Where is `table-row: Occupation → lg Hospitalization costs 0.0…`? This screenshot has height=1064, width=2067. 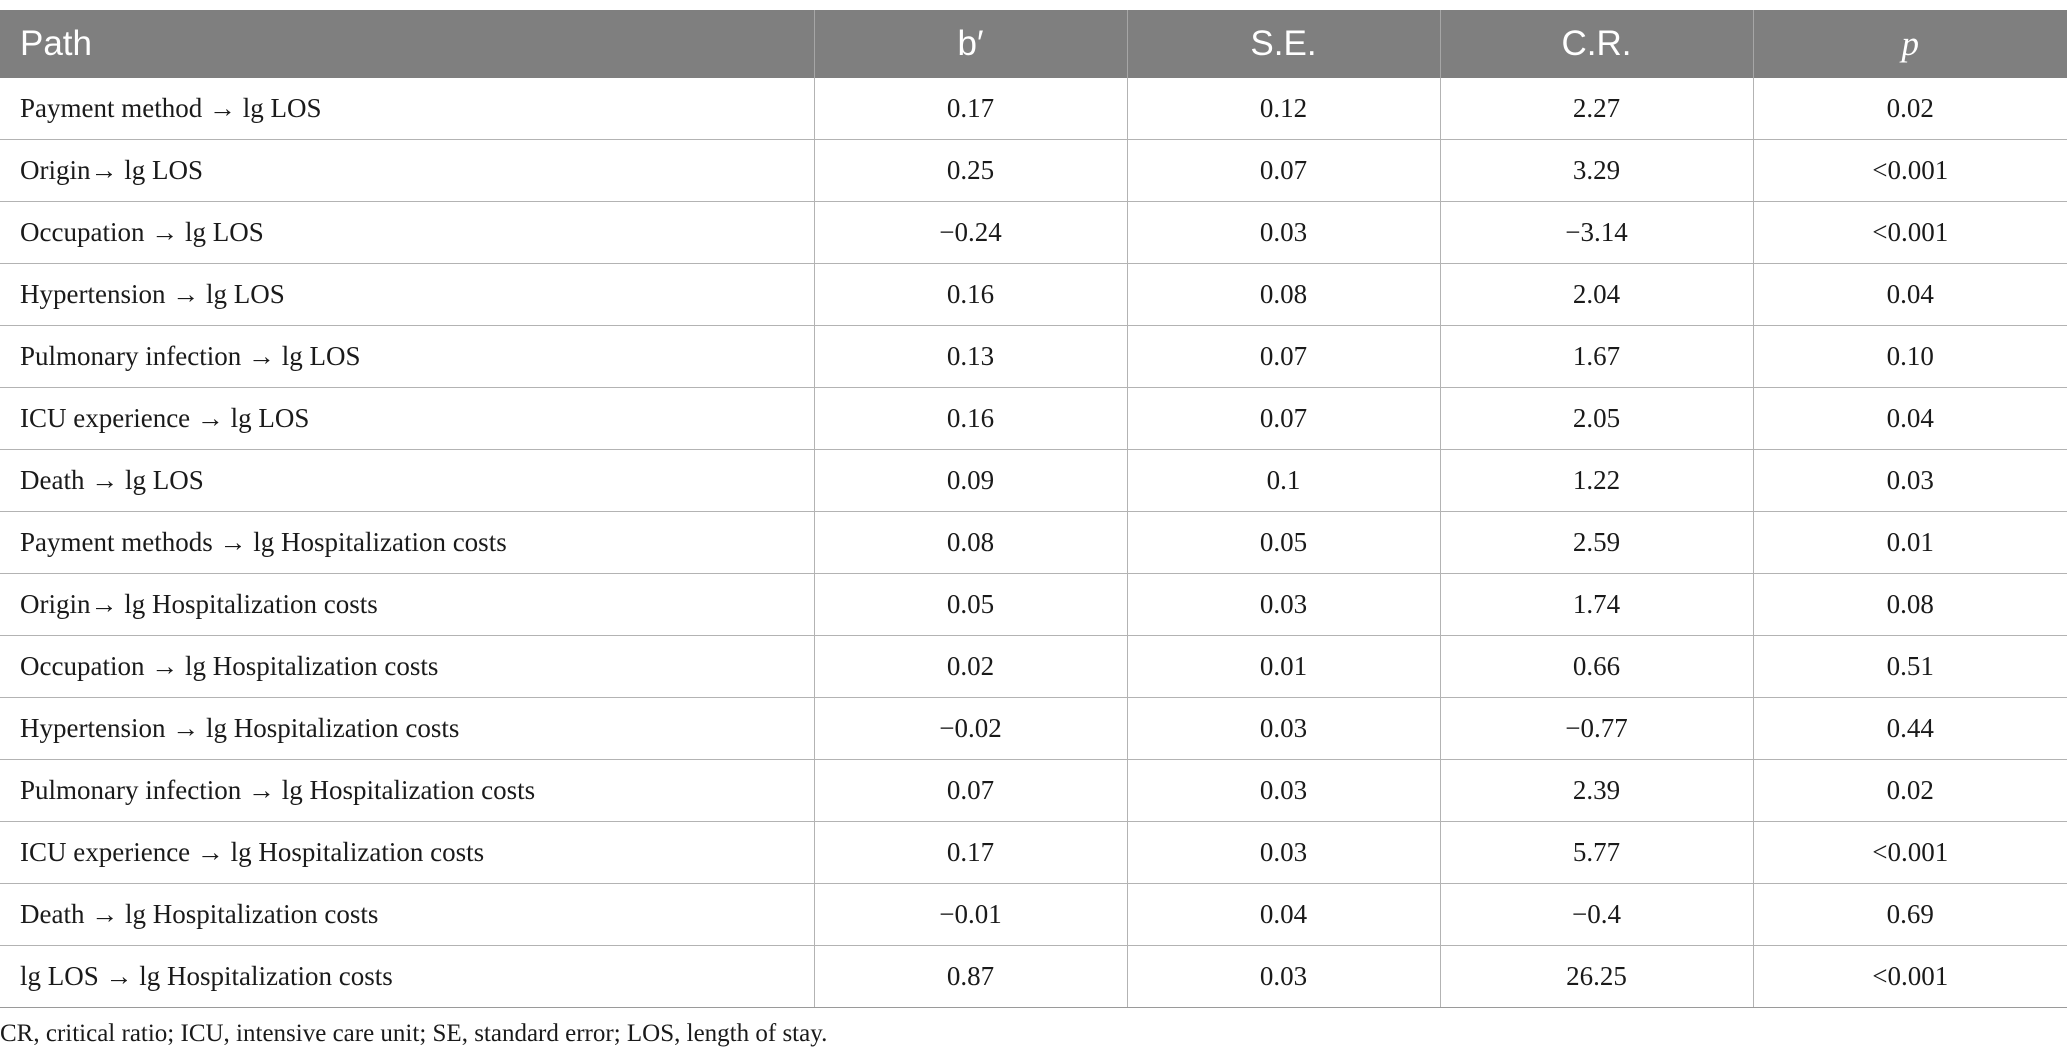
table-row: Occupation → lg Hospitalization costs 0.0… is located at coordinates (1033, 666).